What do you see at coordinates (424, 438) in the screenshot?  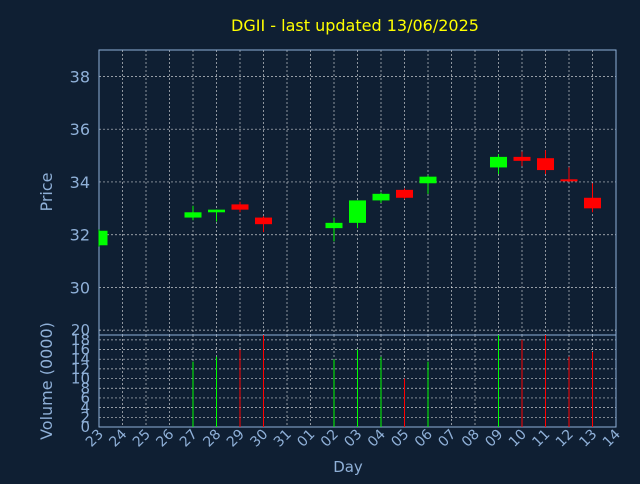 I see `x-tick-label: 06` at bounding box center [424, 438].